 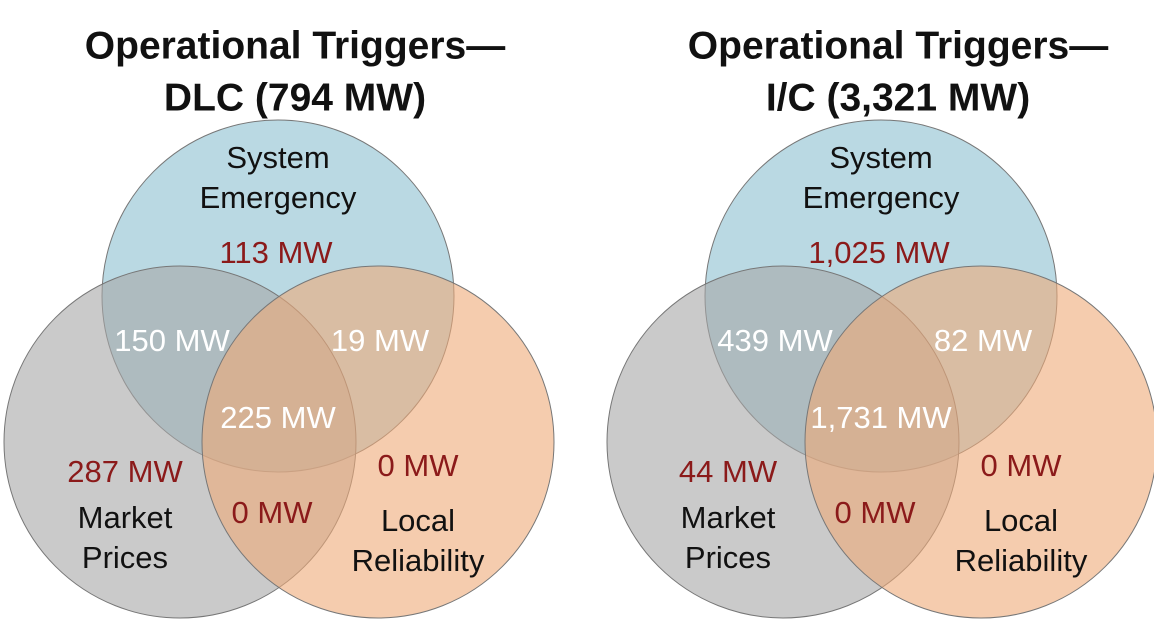 I want to click on region-value: 439 MW, so click(x=775, y=340).